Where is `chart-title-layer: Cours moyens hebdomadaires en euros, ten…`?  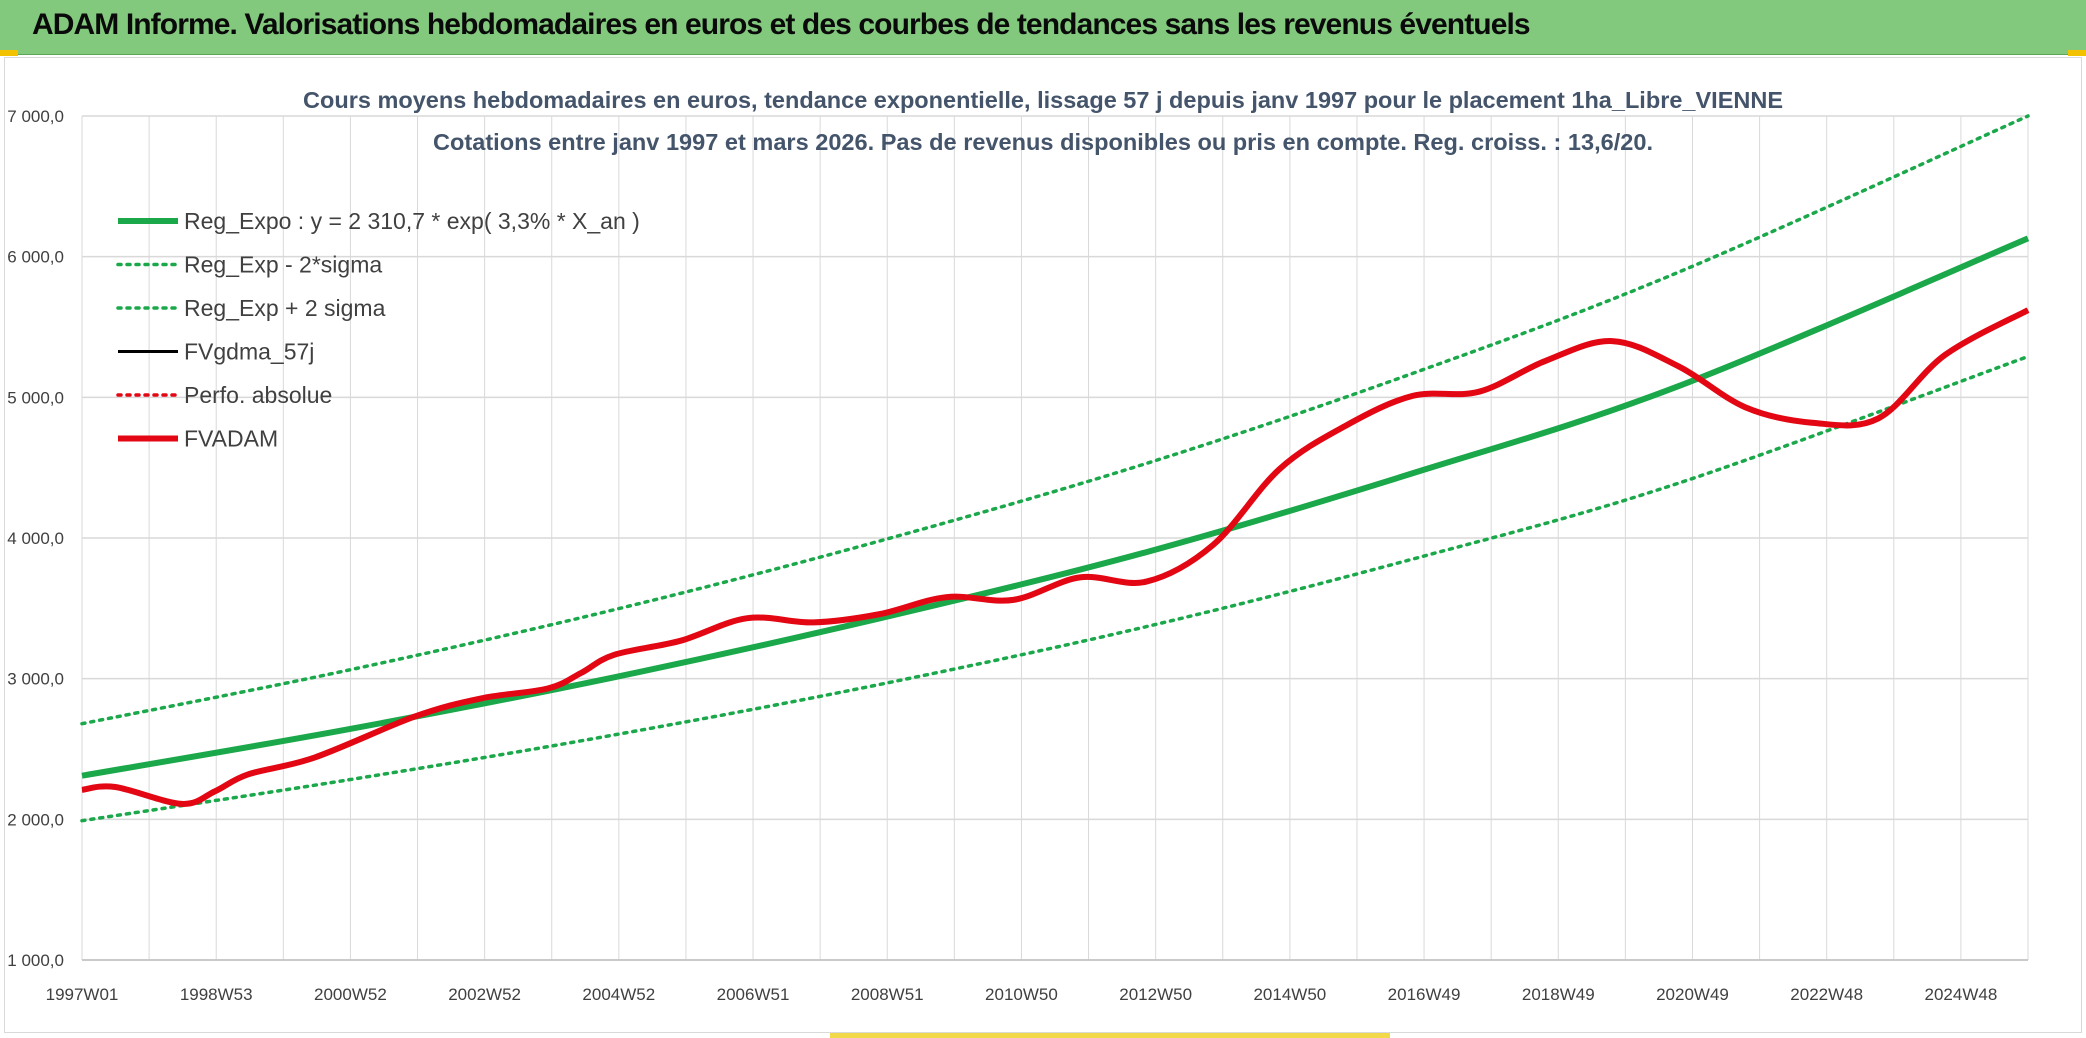
chart-title-layer: Cours moyens hebdomadaires en euros, ten… is located at coordinates (1043, 121).